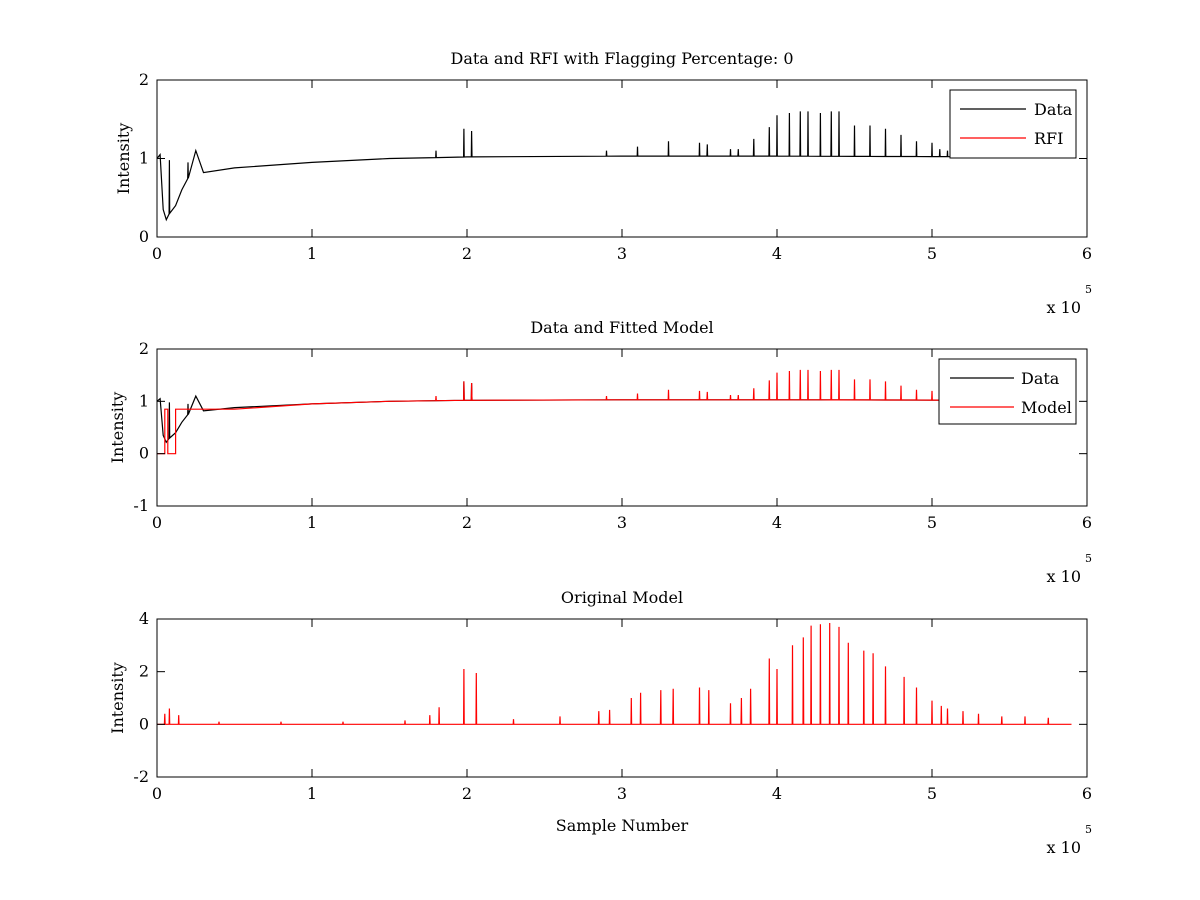 Image resolution: width=1200 pixels, height=900 pixels. I want to click on subplot-title: Original Model, so click(622, 597).